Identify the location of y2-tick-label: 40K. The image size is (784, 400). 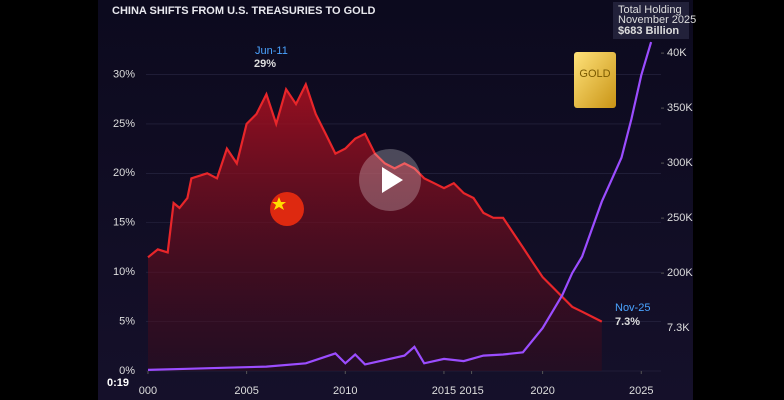
(677, 53).